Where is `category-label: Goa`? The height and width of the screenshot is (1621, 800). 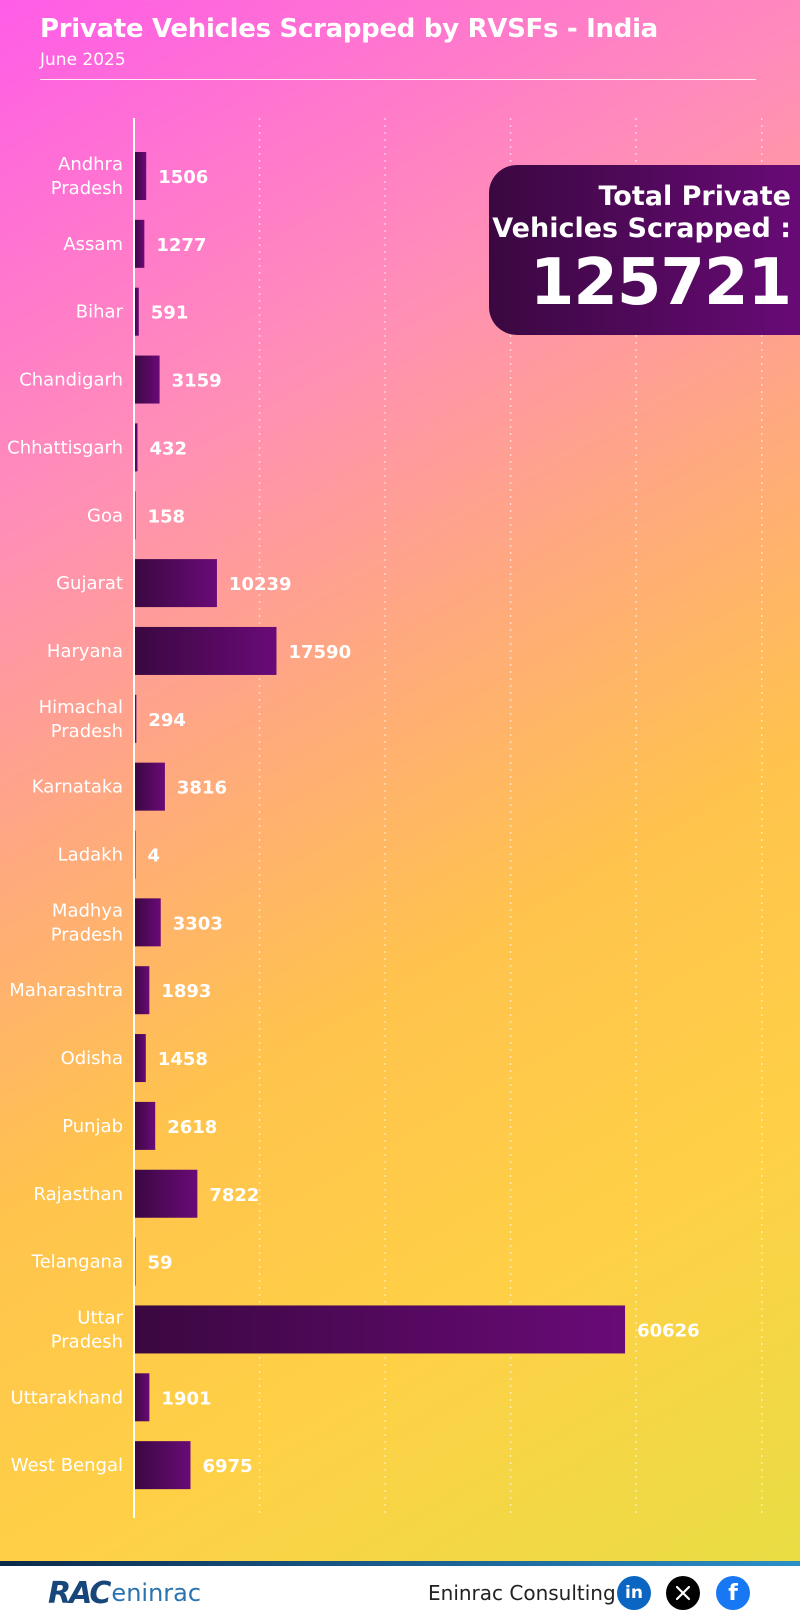
category-label: Goa is located at coordinates (105, 515).